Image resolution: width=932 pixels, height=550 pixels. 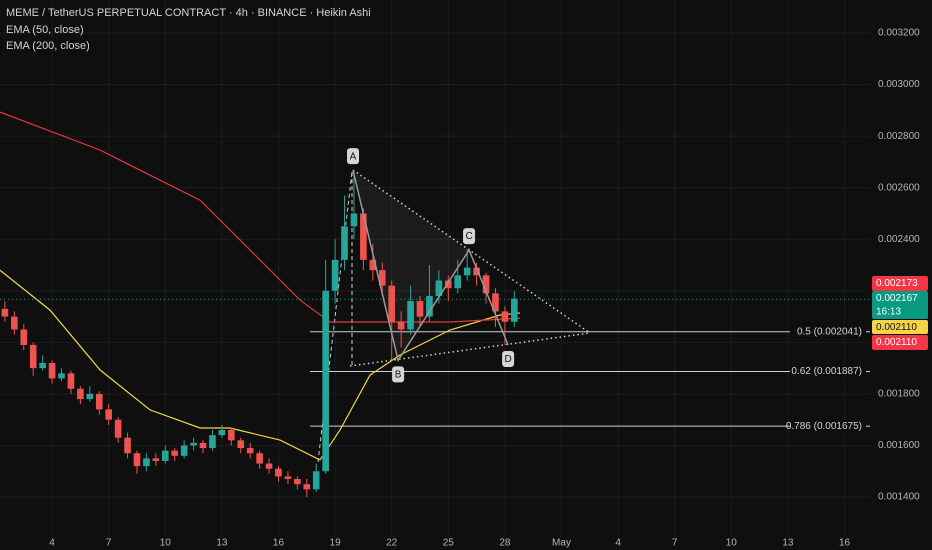 I want to click on y-tick-label: 0.002600, so click(x=899, y=187).